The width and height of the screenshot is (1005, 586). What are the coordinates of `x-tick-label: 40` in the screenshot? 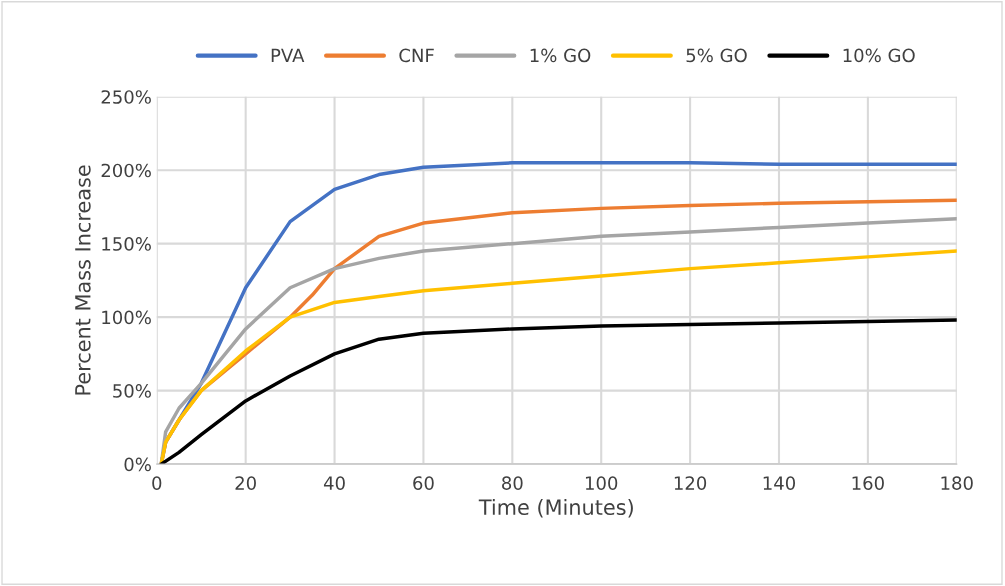 It's located at (334, 483).